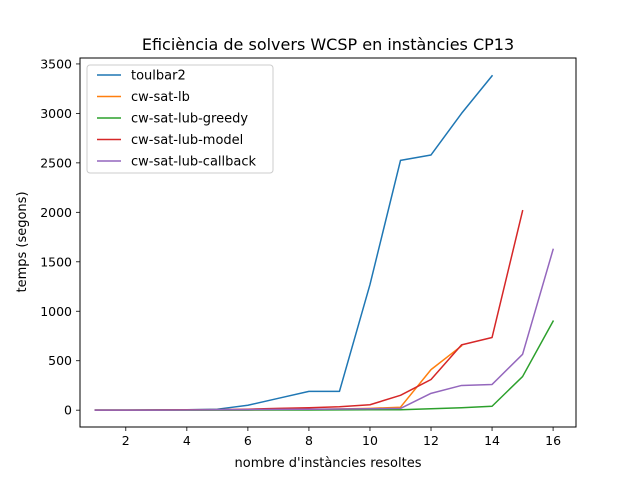  I want to click on x-tick-label: 14, so click(492, 440).